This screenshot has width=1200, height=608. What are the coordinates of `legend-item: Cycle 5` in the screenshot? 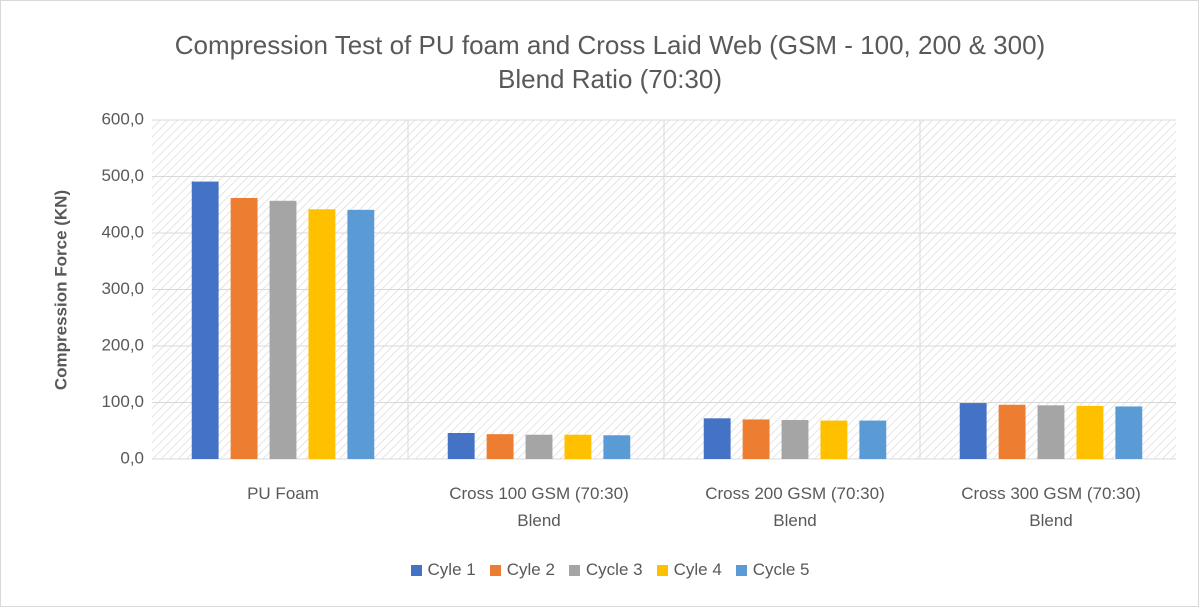 It's located at (772, 570).